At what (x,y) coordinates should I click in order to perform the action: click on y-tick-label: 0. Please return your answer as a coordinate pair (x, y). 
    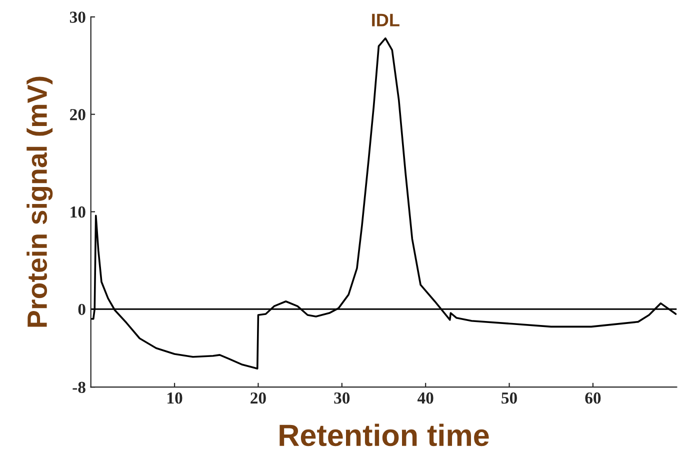
    Looking at the image, I should click on (82, 310).